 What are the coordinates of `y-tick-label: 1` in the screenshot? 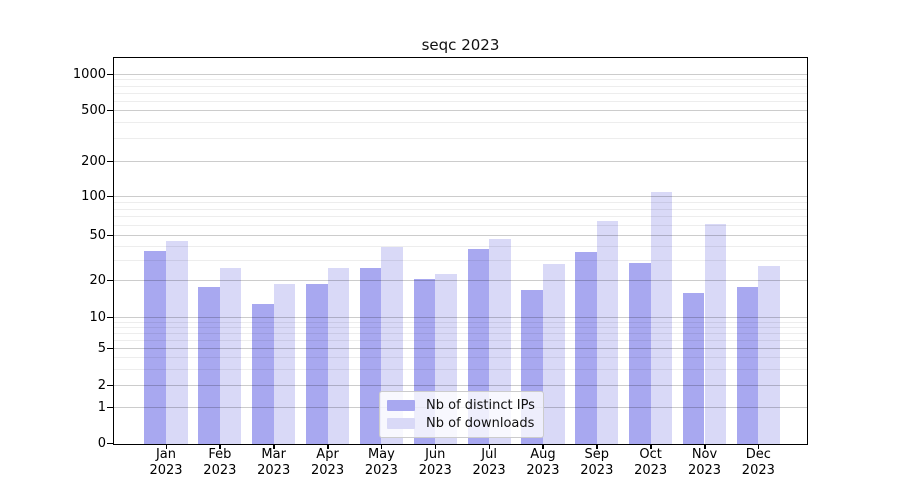 It's located at (101, 407).